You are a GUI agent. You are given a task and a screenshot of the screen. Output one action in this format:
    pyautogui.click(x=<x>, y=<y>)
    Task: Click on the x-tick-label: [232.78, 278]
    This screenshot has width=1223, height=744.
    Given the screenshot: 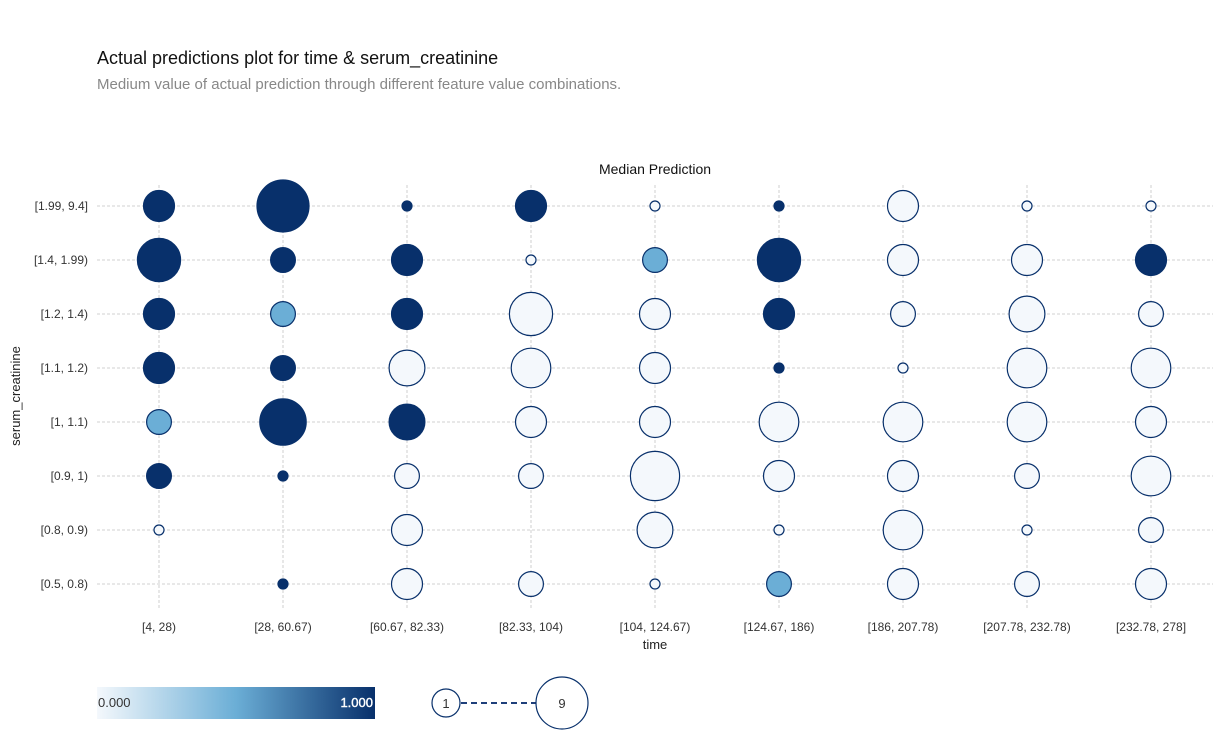 What is the action you would take?
    pyautogui.click(x=1151, y=627)
    